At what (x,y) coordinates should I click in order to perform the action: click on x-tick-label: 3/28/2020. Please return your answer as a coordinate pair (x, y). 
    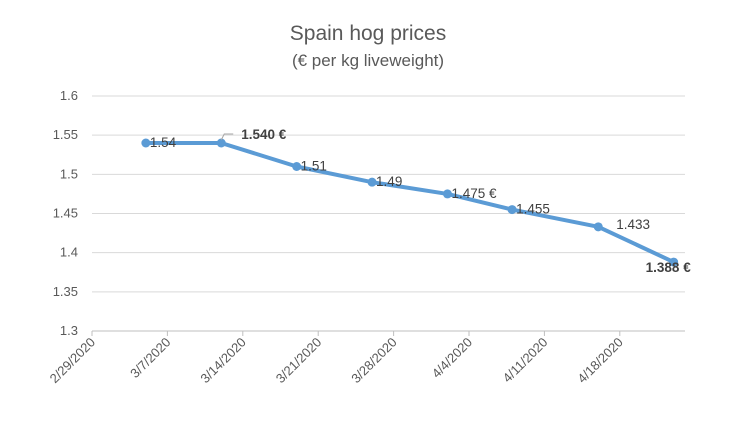
    Looking at the image, I should click on (374, 361).